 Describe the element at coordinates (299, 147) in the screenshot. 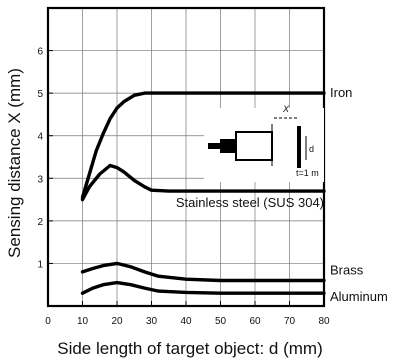

I see `target-plate` at that location.